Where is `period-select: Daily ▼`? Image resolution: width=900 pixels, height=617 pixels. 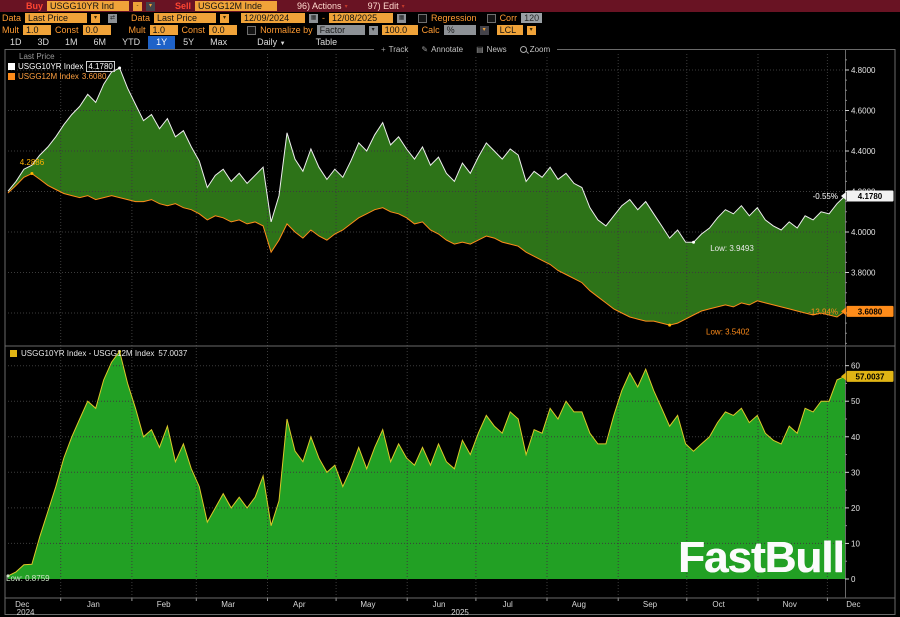
period-select: Daily ▼ is located at coordinates (271, 42).